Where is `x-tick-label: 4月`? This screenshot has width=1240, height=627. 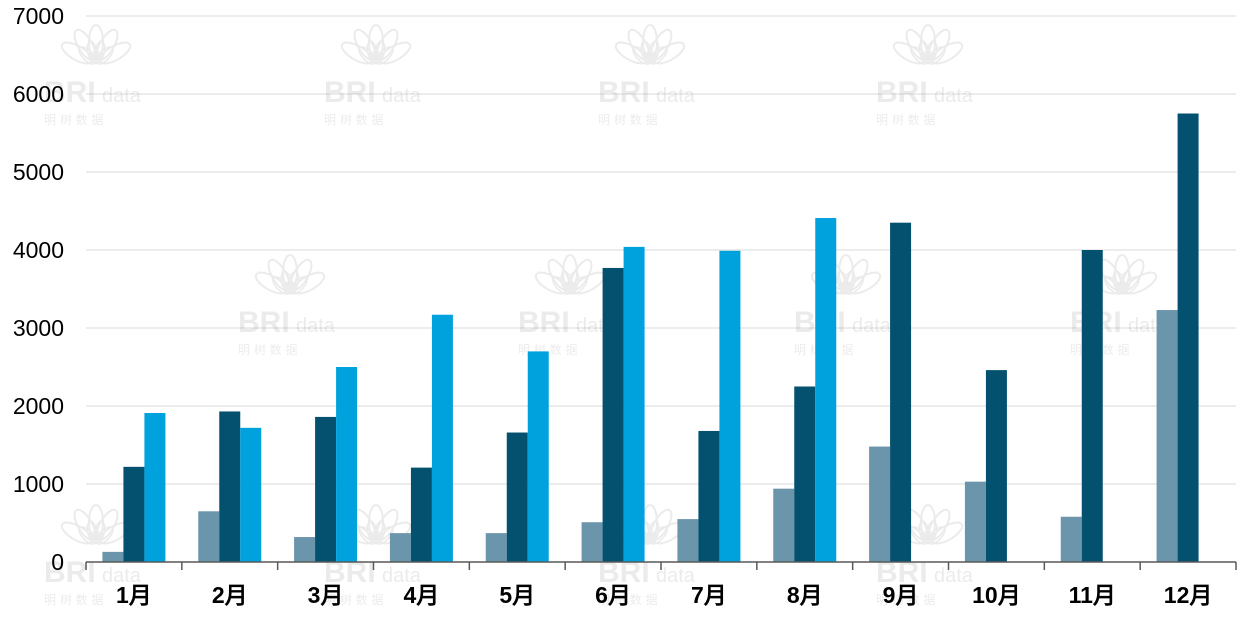
x-tick-label: 4月 is located at coordinates (422, 595).